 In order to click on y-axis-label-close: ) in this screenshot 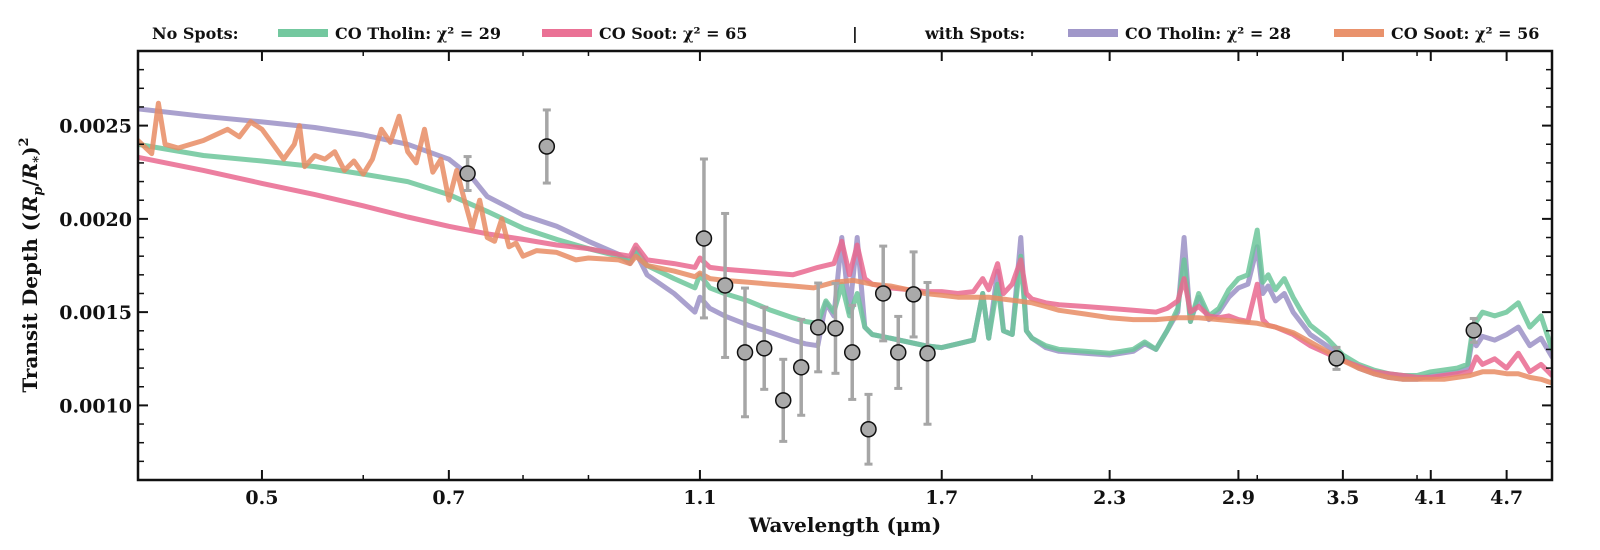, I will do `click(30, 150)`.